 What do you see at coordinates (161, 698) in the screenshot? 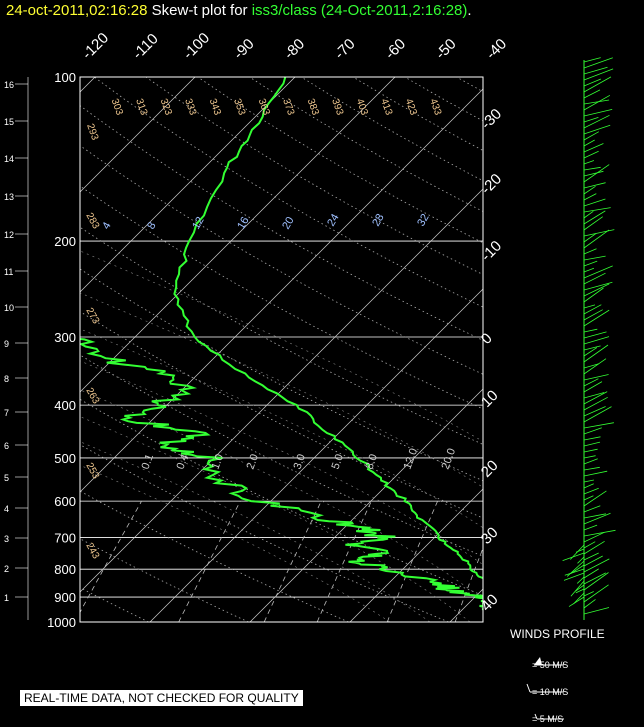
I see `quality-disclaimer: REAL-TIME DATA, NOT CHECKED FOR QUALITY` at bounding box center [161, 698].